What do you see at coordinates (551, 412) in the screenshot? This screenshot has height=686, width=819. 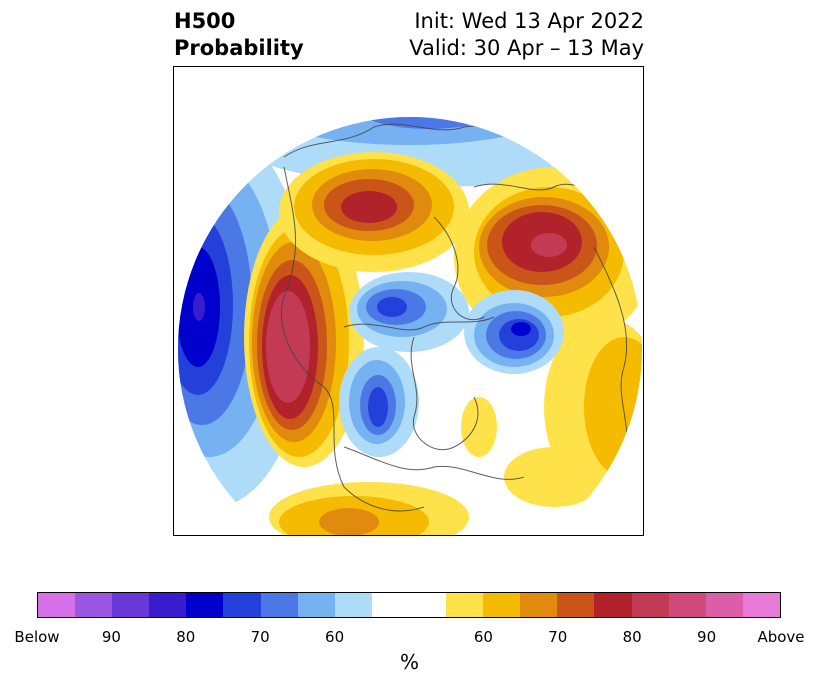 I see `above-anomaly-southeast` at bounding box center [551, 412].